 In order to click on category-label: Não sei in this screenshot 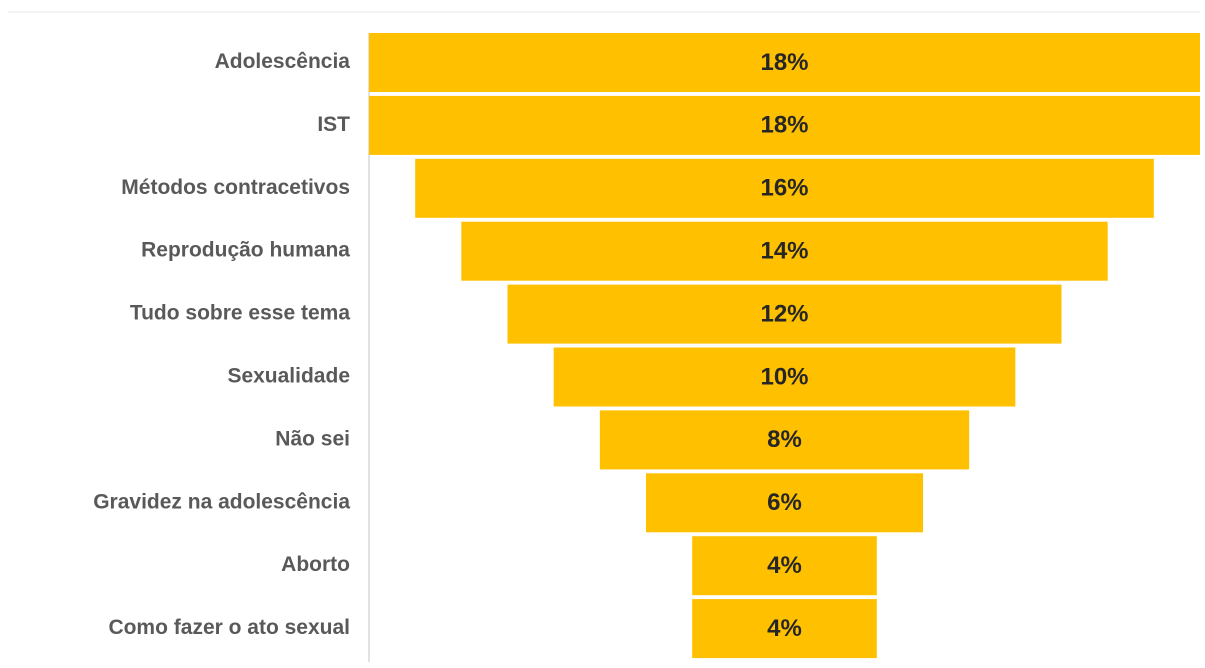, I will do `click(312, 438)`.